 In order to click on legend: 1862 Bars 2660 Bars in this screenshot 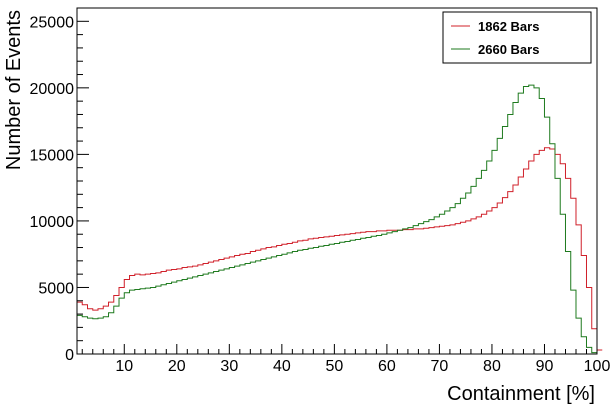, I will do `click(517, 37)`.